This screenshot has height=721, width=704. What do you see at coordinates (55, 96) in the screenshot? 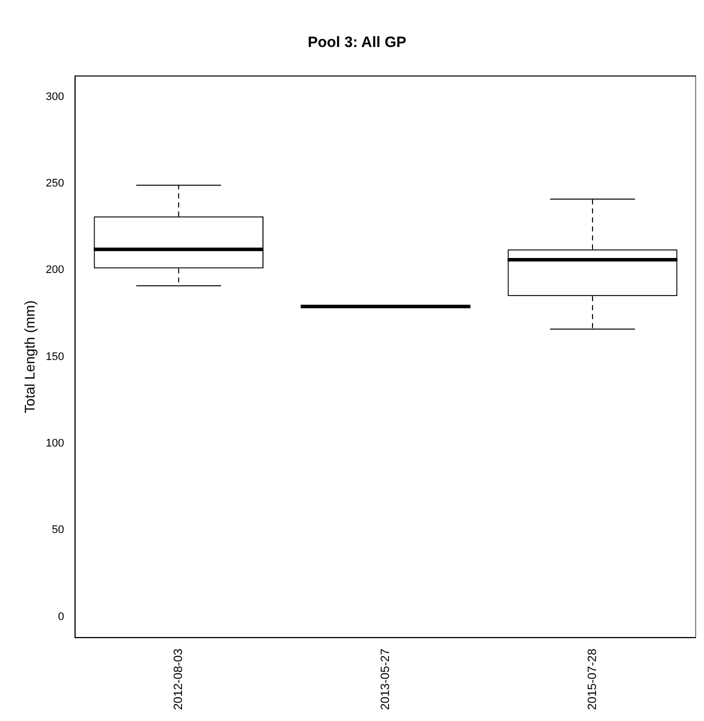
I see `y-tick-label: 300` at bounding box center [55, 96].